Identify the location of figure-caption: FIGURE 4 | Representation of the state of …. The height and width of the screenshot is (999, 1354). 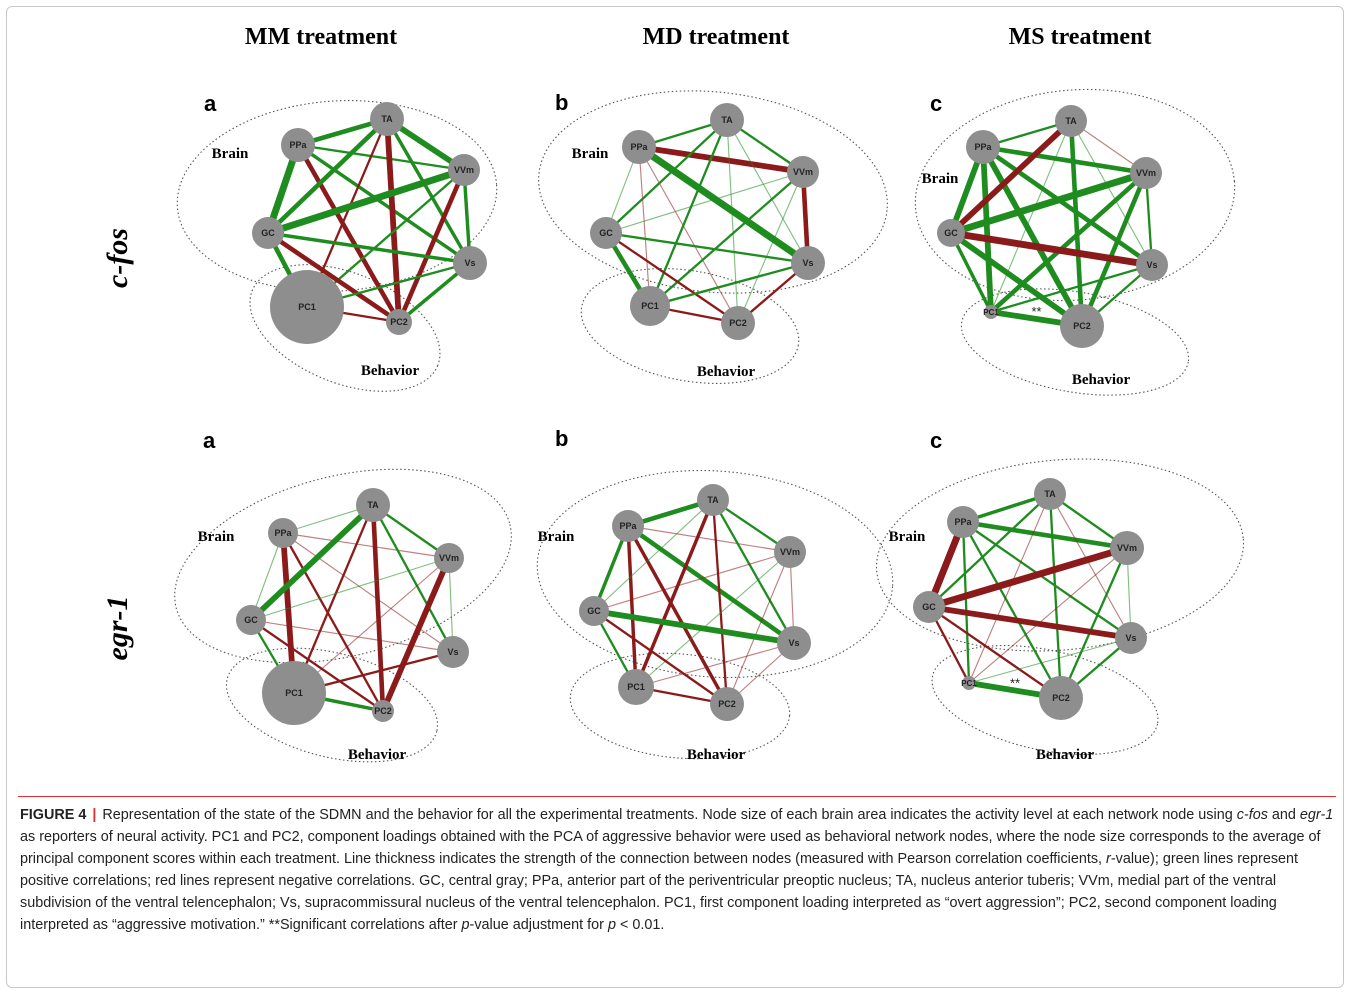
(680, 870).